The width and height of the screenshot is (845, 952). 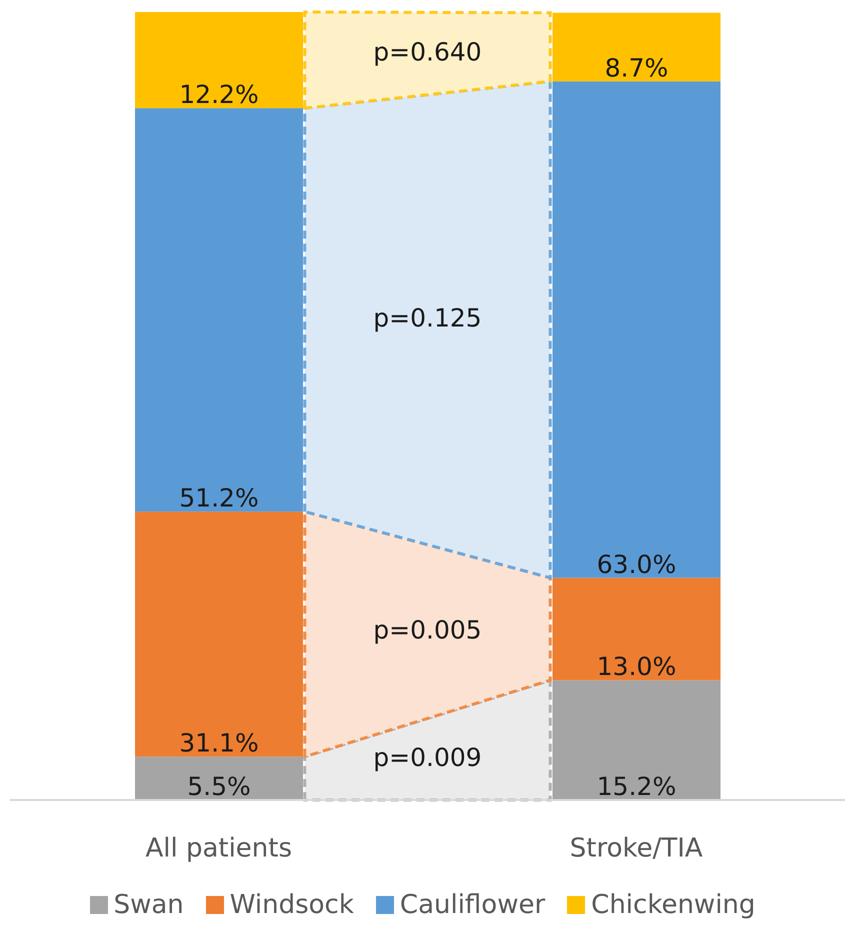 I want to click on data-label: 13.0%, so click(x=636, y=667).